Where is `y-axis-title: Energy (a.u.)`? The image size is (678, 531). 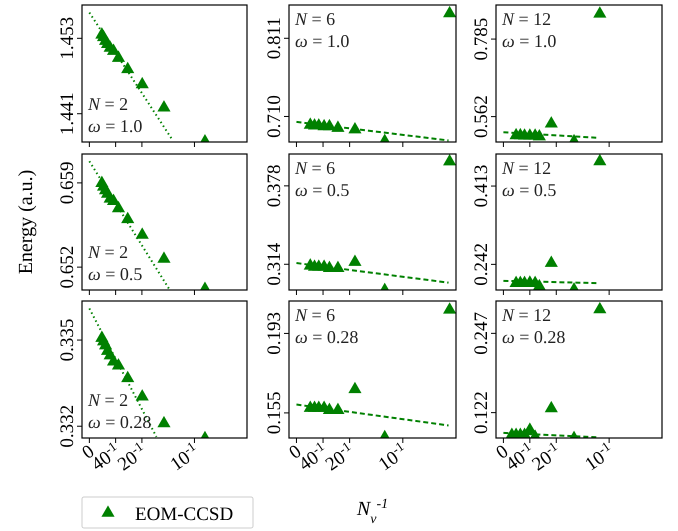
y-axis-title: Energy (a.u.) is located at coordinates (26, 222).